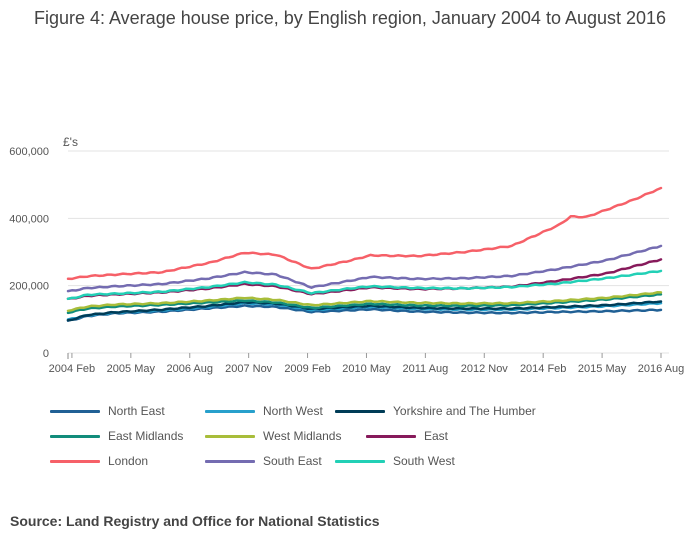 This screenshot has height=549, width=700. What do you see at coordinates (364, 285) in the screenshot?
I see `series-line-south-west` at bounding box center [364, 285].